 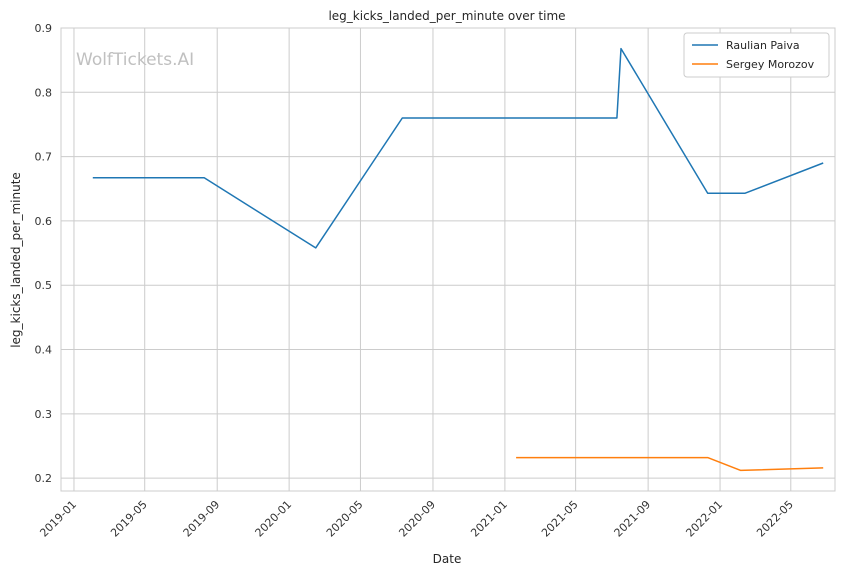 I want to click on x-tick-label: 2022-05, so click(x=775, y=519).